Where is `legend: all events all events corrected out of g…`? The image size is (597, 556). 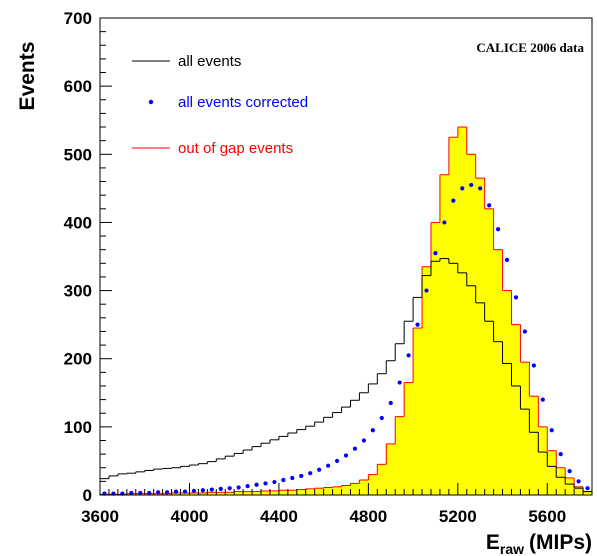 legend: all events all events corrected out of g… is located at coordinates (220, 105).